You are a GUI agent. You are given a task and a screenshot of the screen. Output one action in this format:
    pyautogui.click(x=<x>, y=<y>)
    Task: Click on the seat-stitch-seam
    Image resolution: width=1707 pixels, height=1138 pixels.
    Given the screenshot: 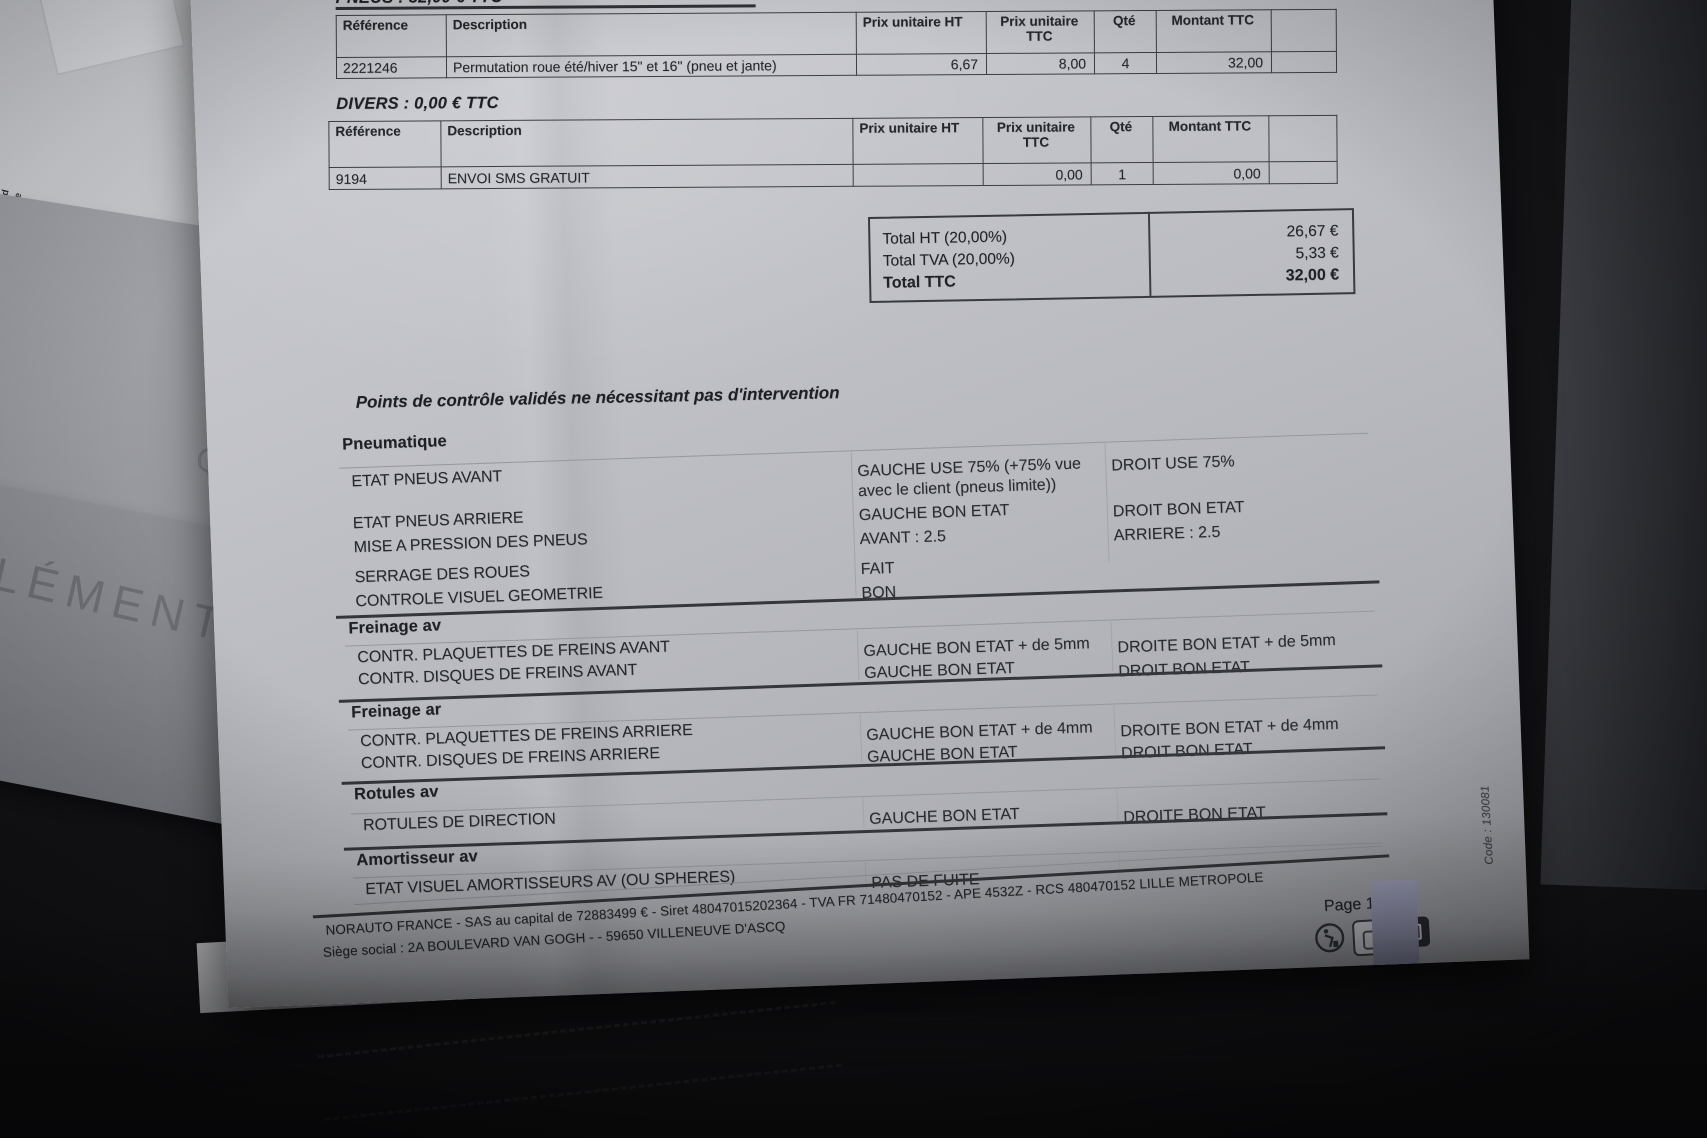 What is the action you would take?
    pyautogui.click(x=580, y=1061)
    